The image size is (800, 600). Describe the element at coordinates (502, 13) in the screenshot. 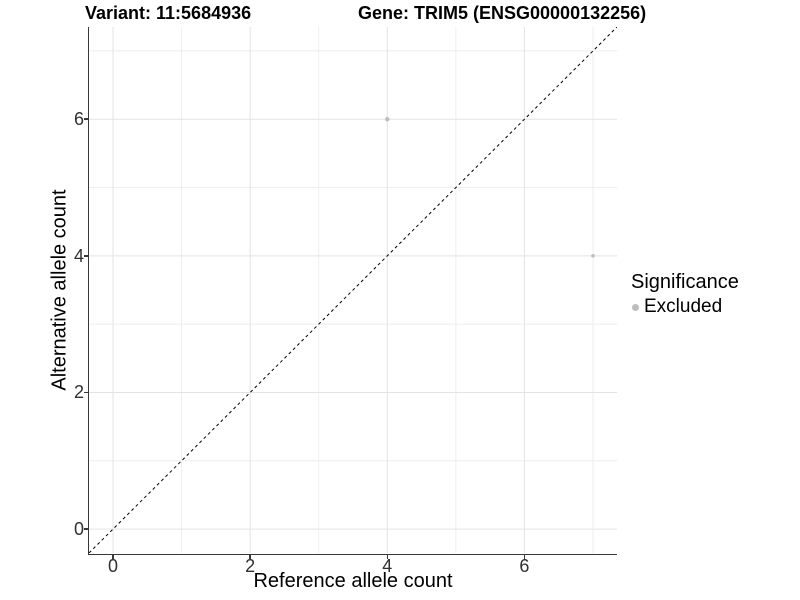

I see `gene-title: Gene: TRIM5 (ENSG00000132256)` at that location.